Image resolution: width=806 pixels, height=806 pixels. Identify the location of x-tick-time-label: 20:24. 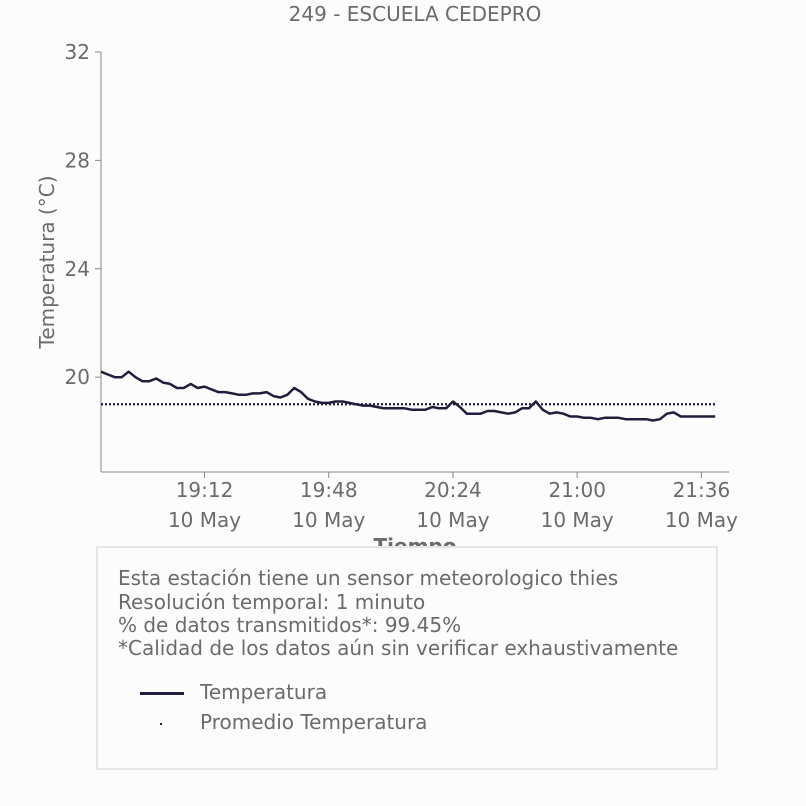
(453, 490).